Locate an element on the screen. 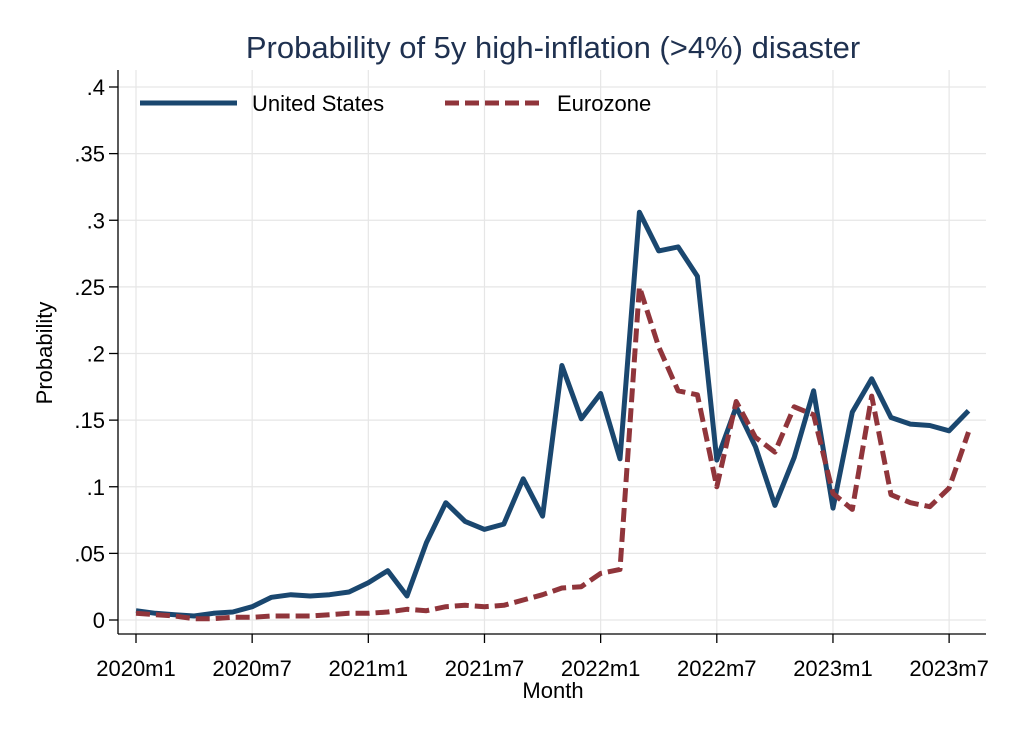 This screenshot has height=736, width=1012. y-ticks: 0 .05 .1 .15 .2 .25 .3 .35 .4 is located at coordinates (96, 354).